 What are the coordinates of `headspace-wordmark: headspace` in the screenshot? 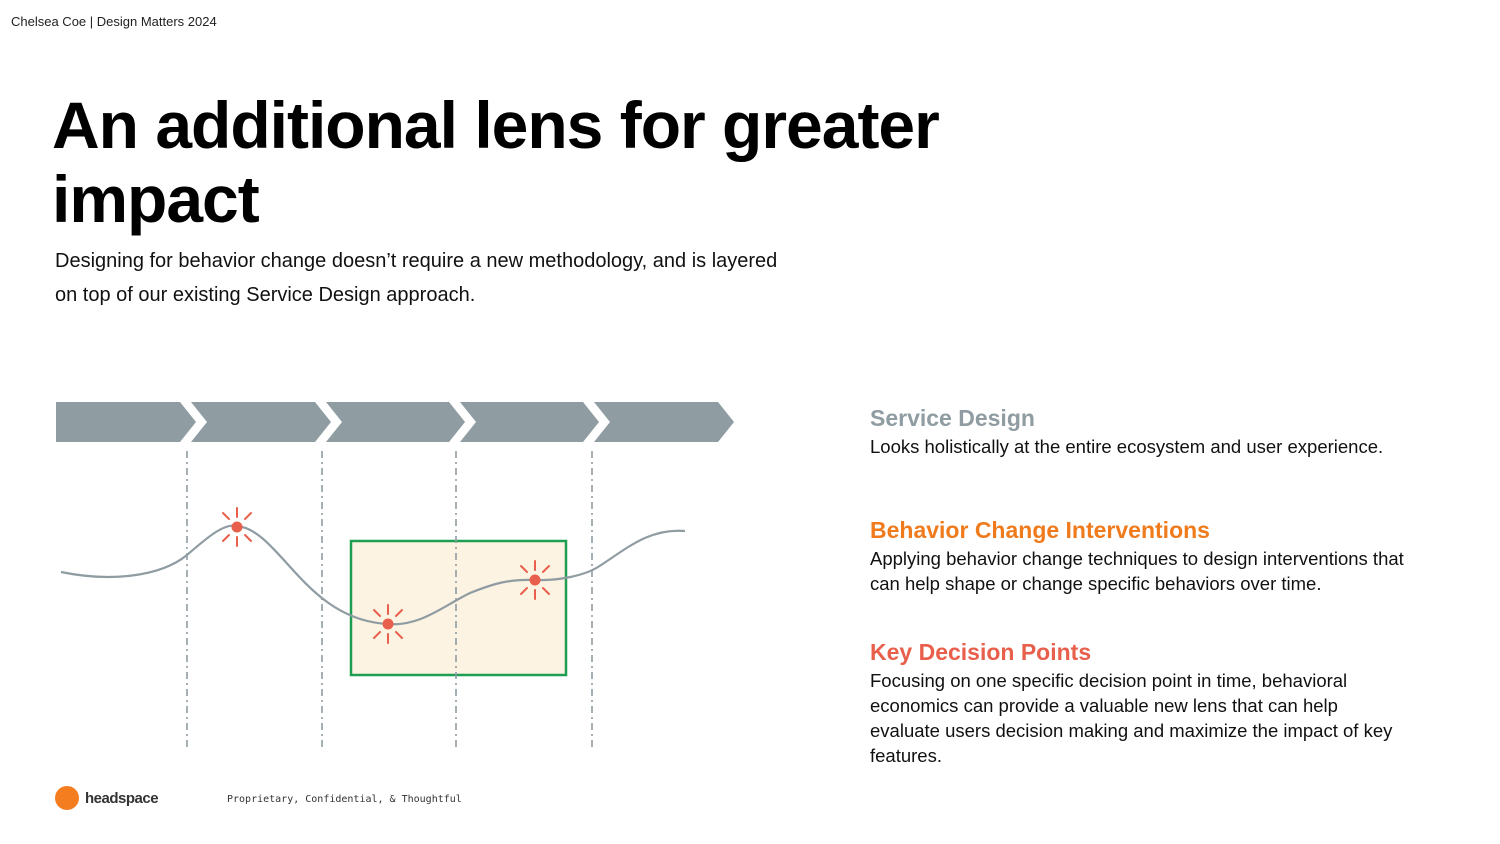 It's located at (122, 798).